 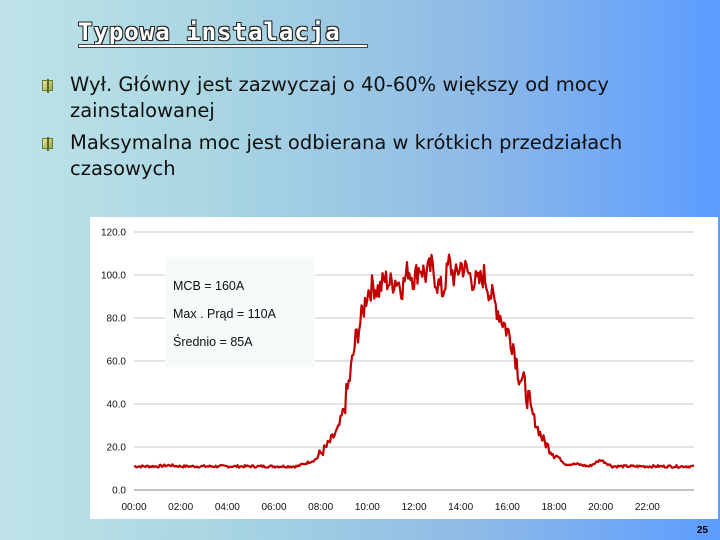 What do you see at coordinates (117, 405) in the screenshot?
I see `y-tick-label: 40.0` at bounding box center [117, 405].